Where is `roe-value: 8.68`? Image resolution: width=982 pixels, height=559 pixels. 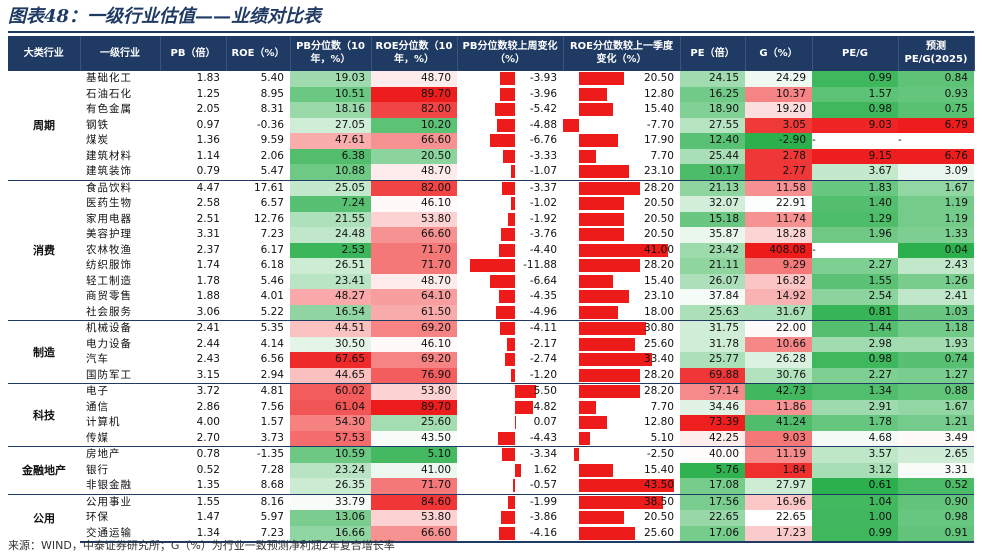
roe-value: 8.68 is located at coordinates (272, 485).